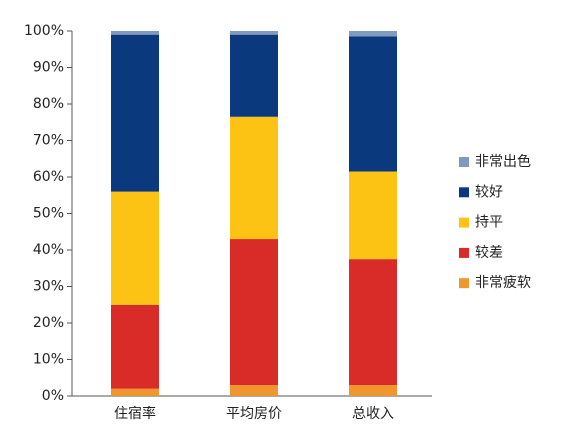  Describe the element at coordinates (48, 250) in the screenshot. I see `y-tick-label: 40%` at that location.